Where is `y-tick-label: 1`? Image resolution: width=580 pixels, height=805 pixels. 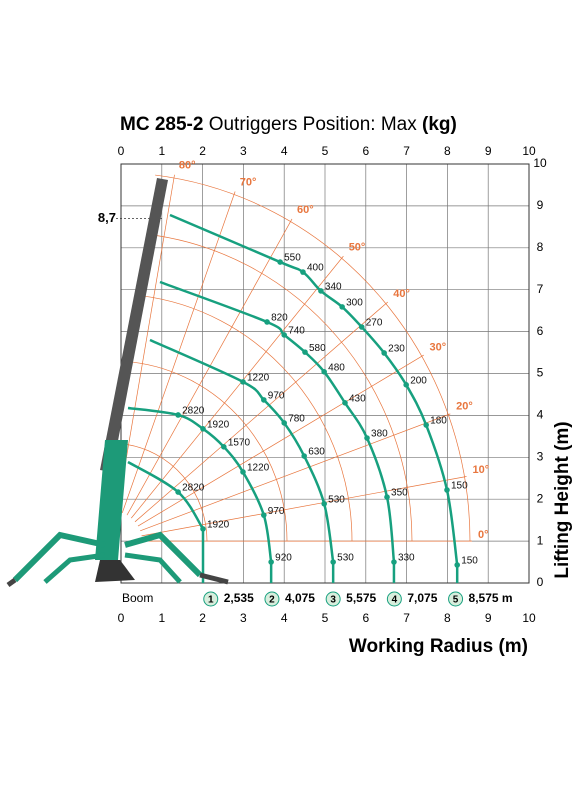 y-tick-label: 1 is located at coordinates (540, 540).